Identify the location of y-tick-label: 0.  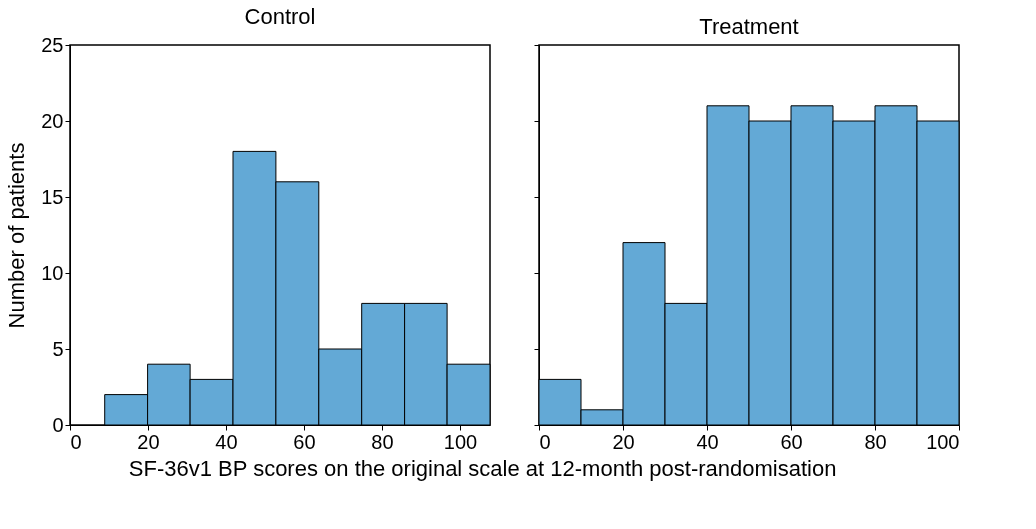
(58, 424).